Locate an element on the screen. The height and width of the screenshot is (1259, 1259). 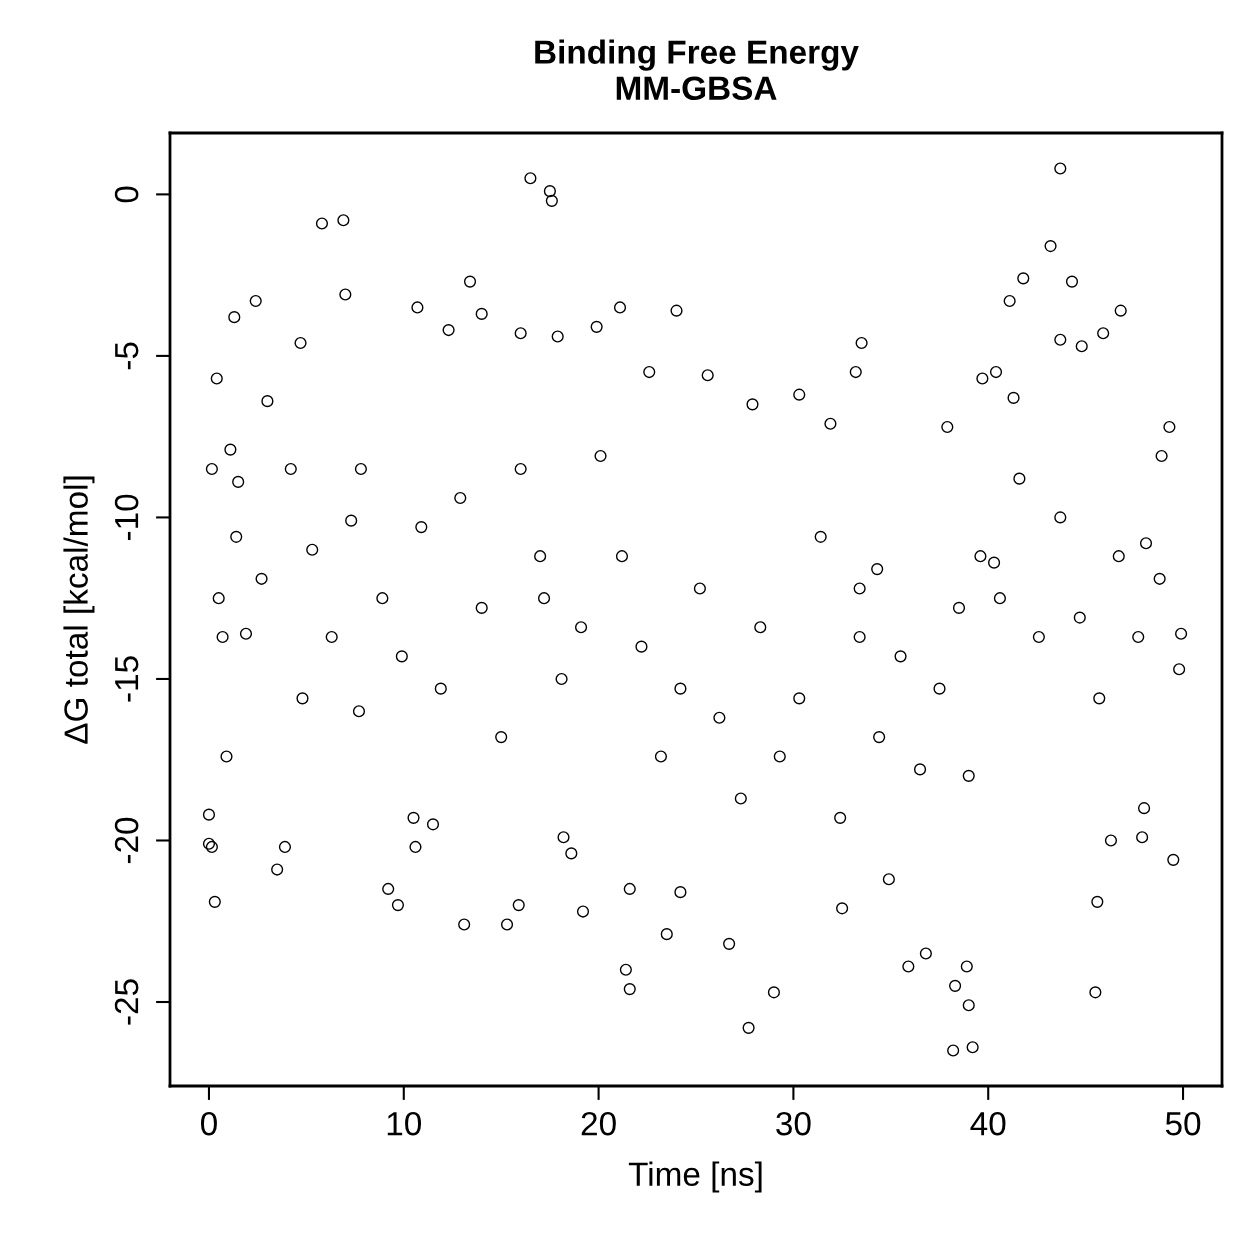
x-axis-title: Time [ns] is located at coordinates (695, 1177).